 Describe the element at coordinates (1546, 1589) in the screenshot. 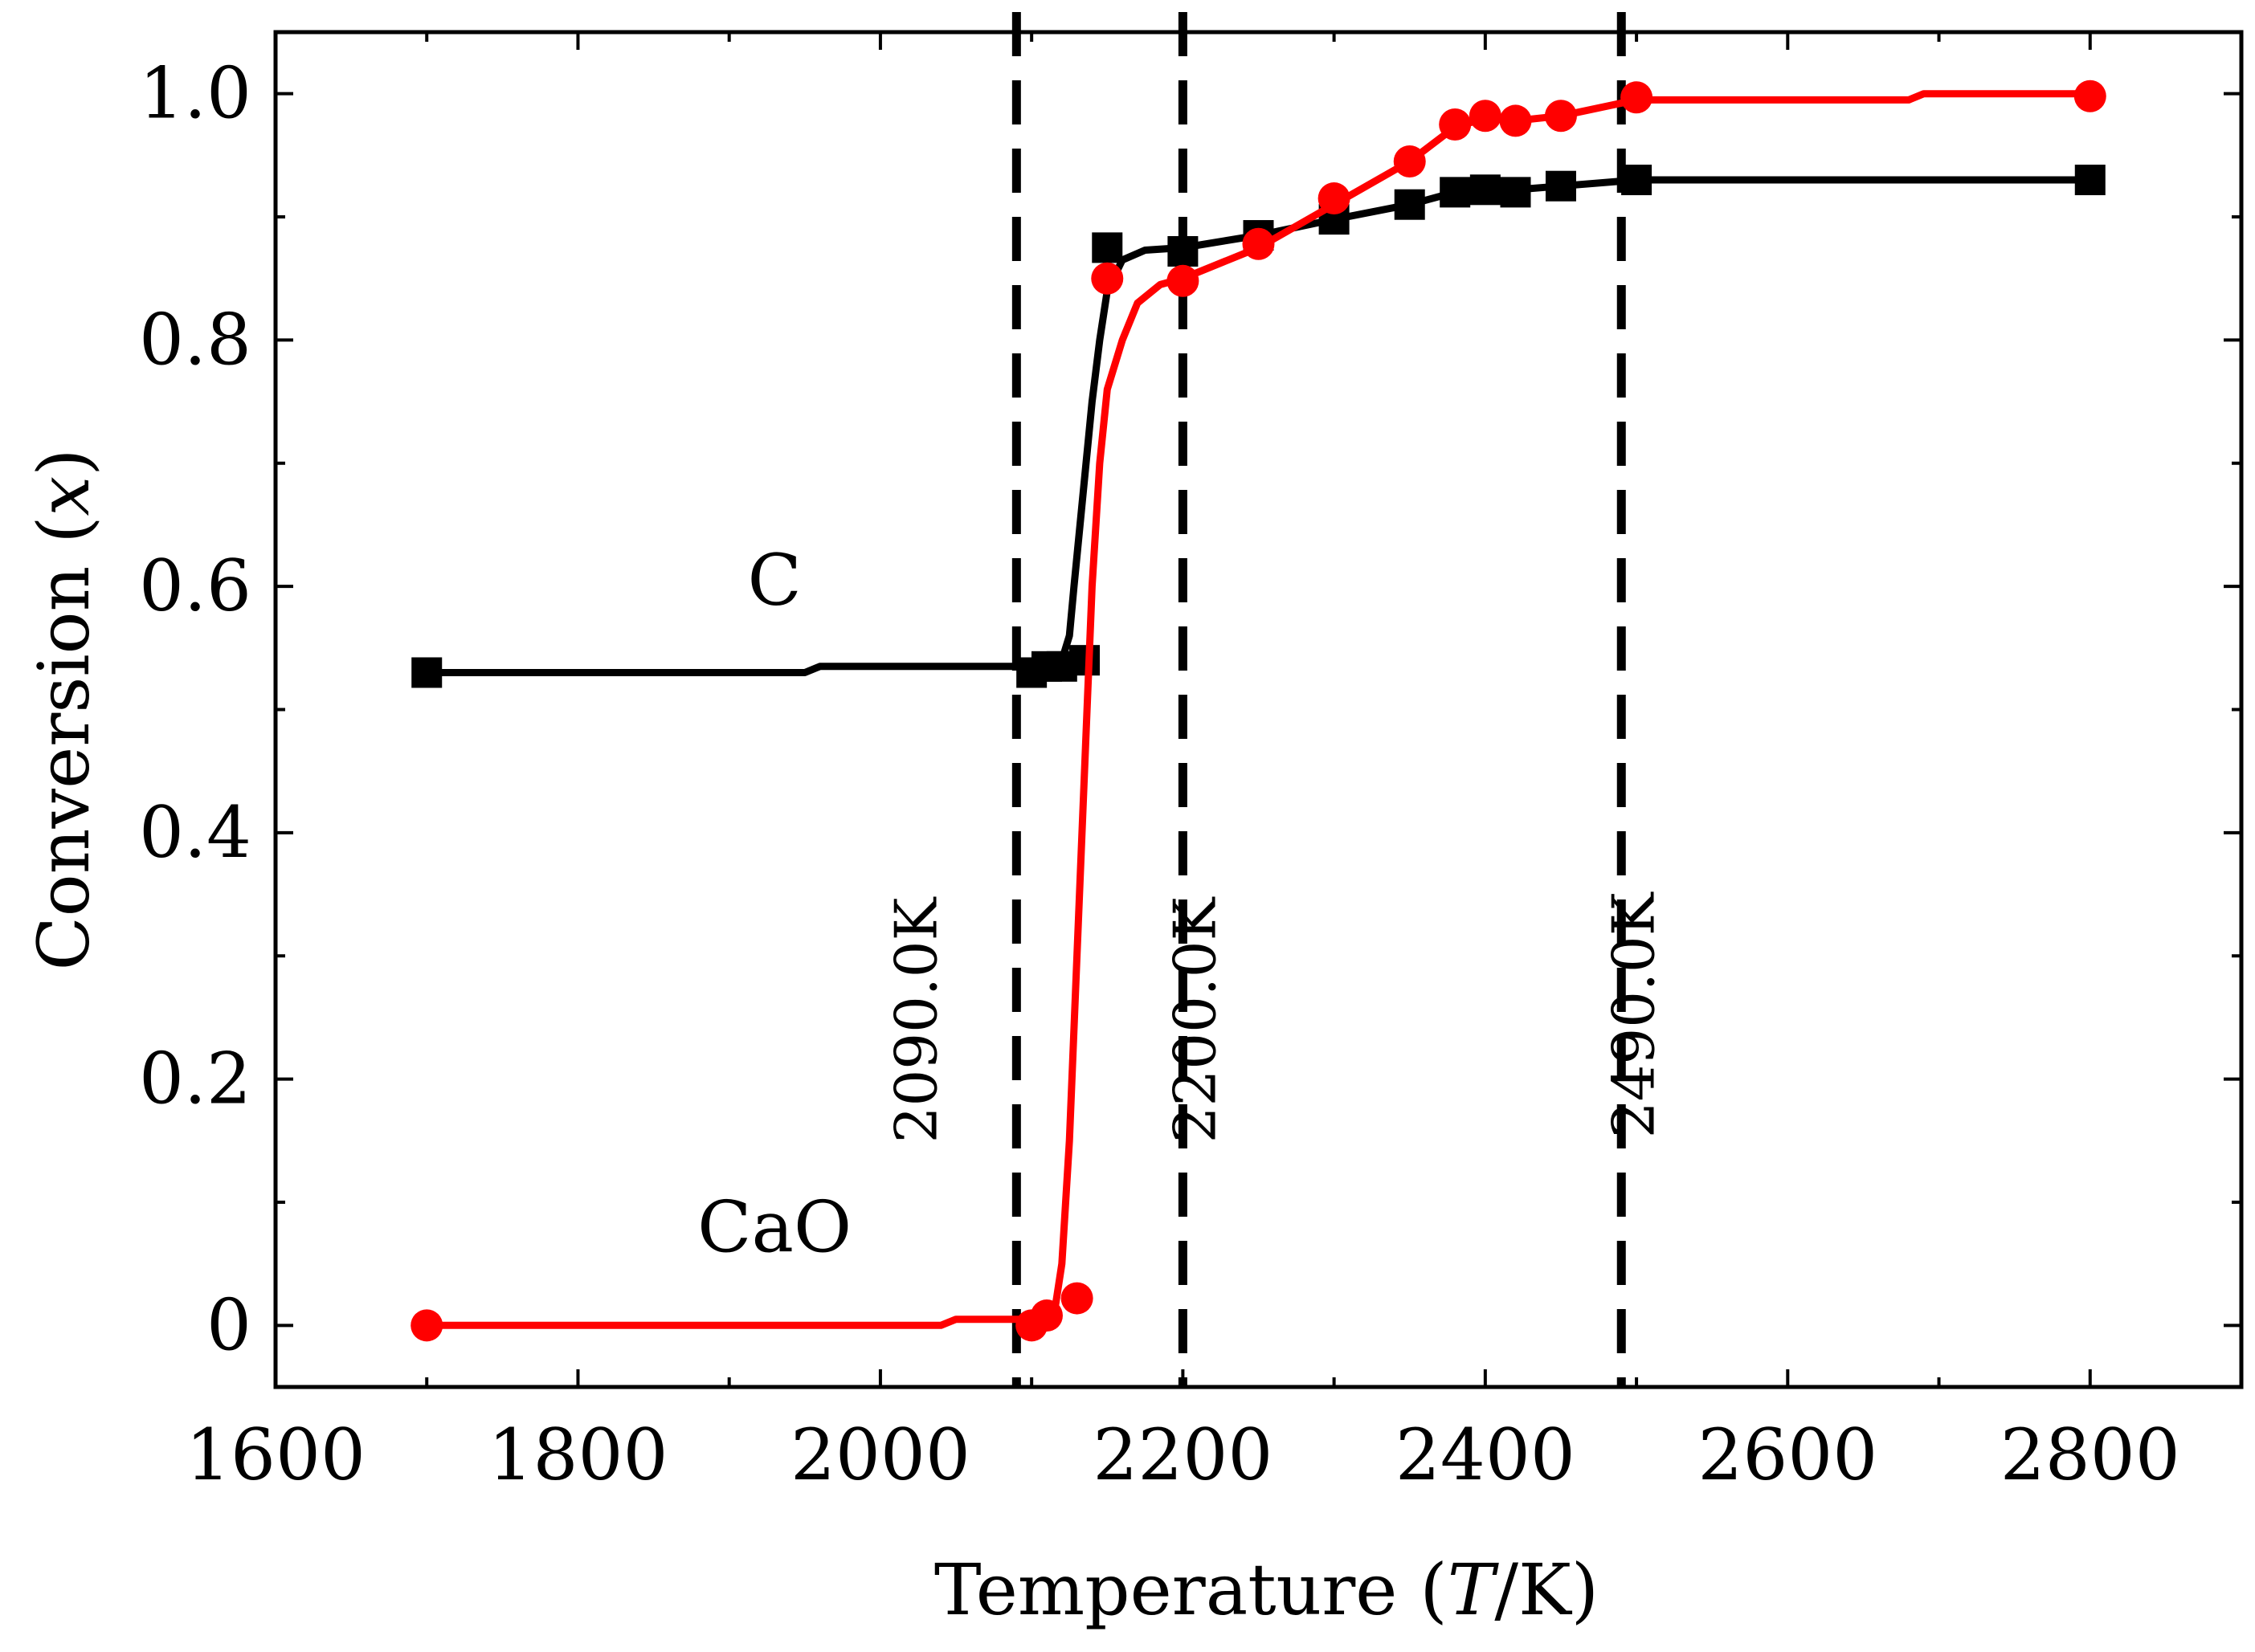

I see `x-axis-title-suffix: /K)` at that location.